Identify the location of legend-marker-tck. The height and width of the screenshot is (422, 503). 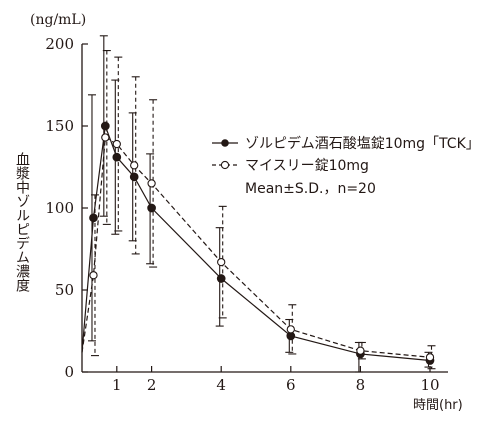
(225, 143).